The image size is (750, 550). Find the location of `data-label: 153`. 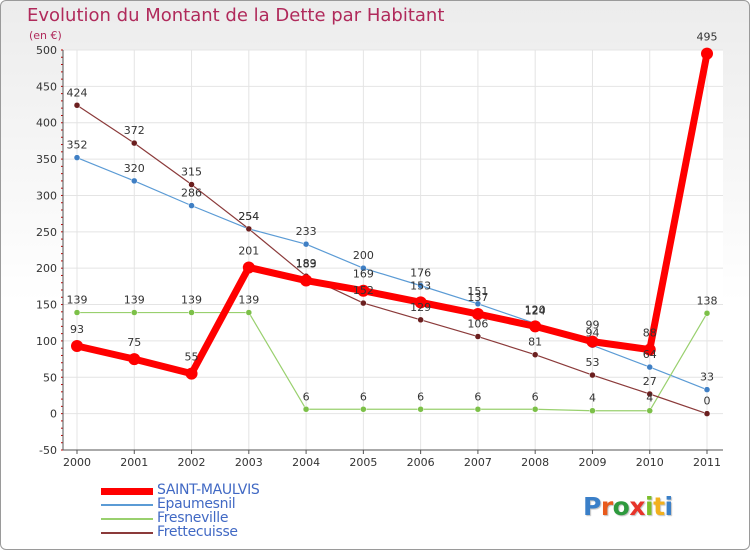

data-label: 153 is located at coordinates (420, 285).